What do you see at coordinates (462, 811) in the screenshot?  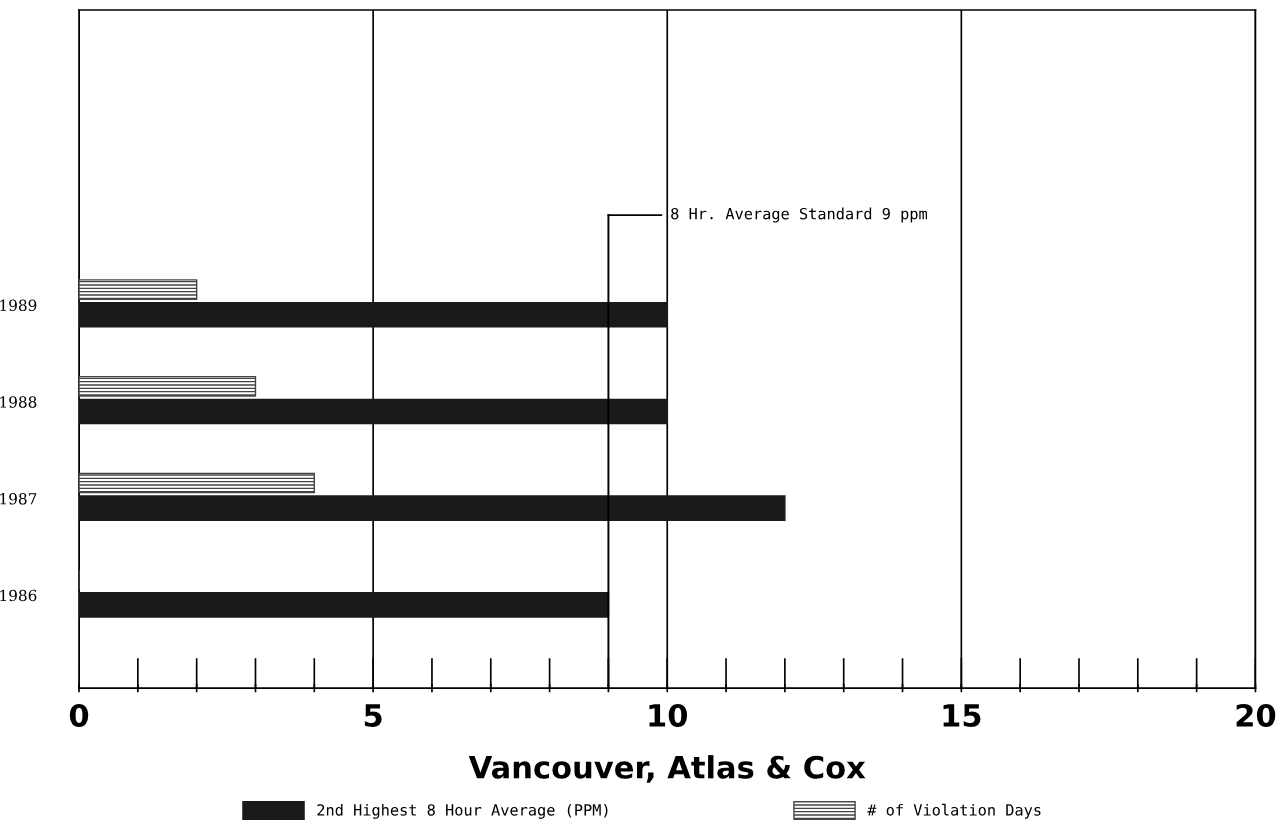 I see `legend-label: 2nd Highest 8 Hour Average (PPM)` at bounding box center [462, 811].